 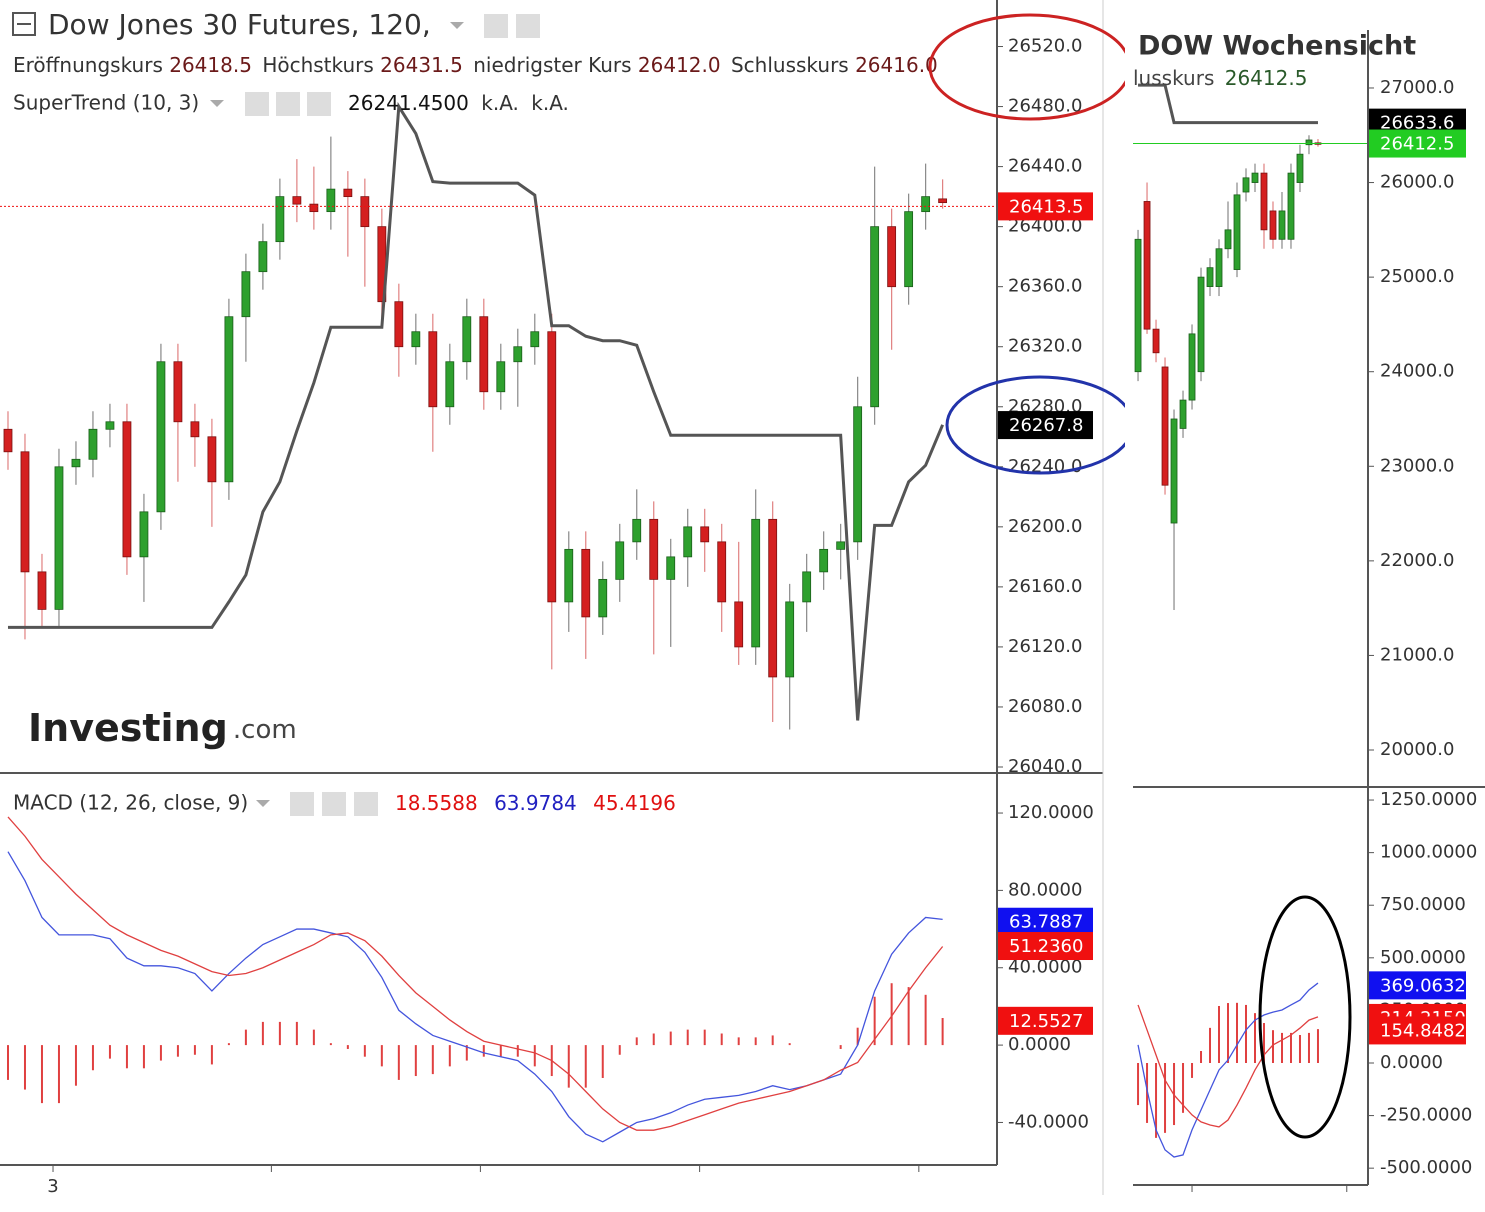 I want to click on y-tick-label: -500.0000, so click(x=1426, y=1167).